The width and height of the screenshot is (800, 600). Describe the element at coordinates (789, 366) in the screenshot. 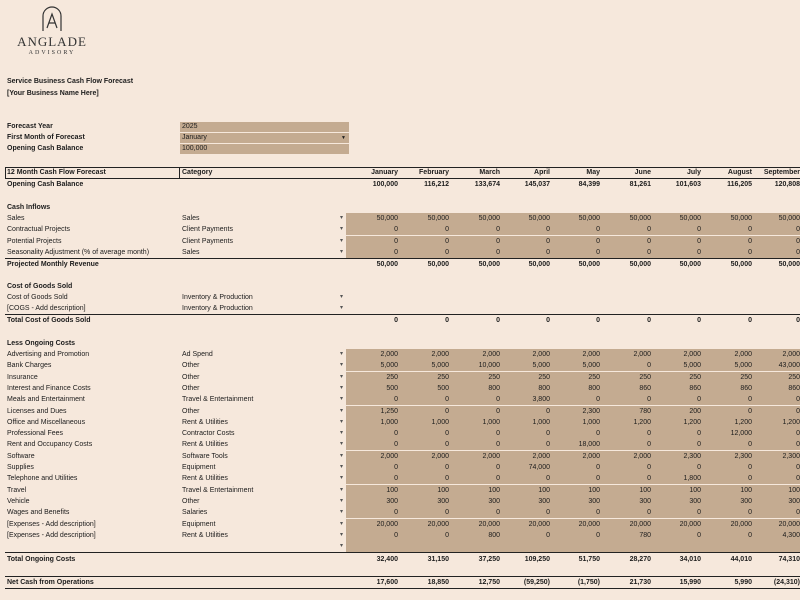

I see `cell-value: 43,000` at that location.